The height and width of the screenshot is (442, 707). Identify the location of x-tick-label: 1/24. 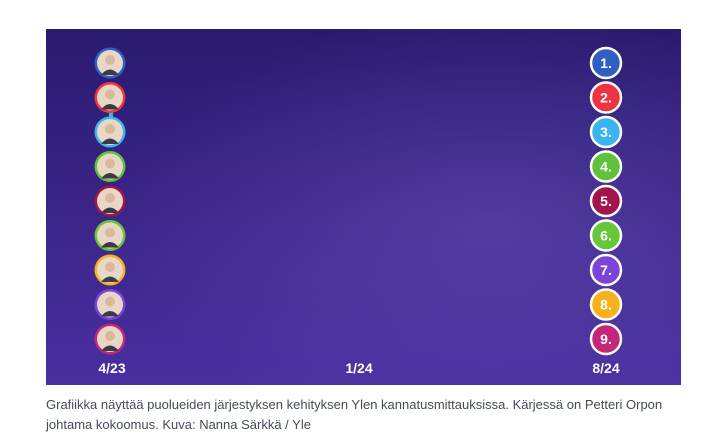
(358, 368).